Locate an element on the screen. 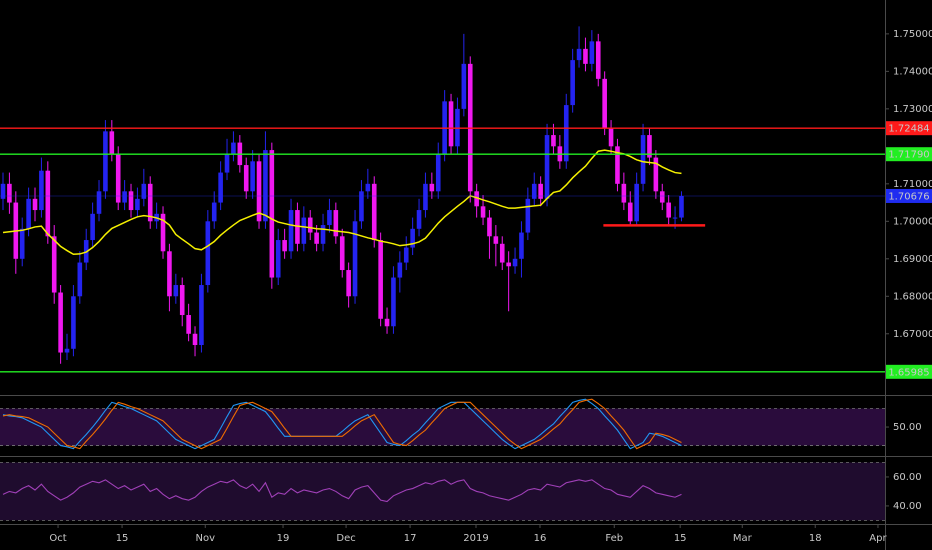 This screenshot has width=932, height=550. y-tick-label: 1.69000 is located at coordinates (912, 259).